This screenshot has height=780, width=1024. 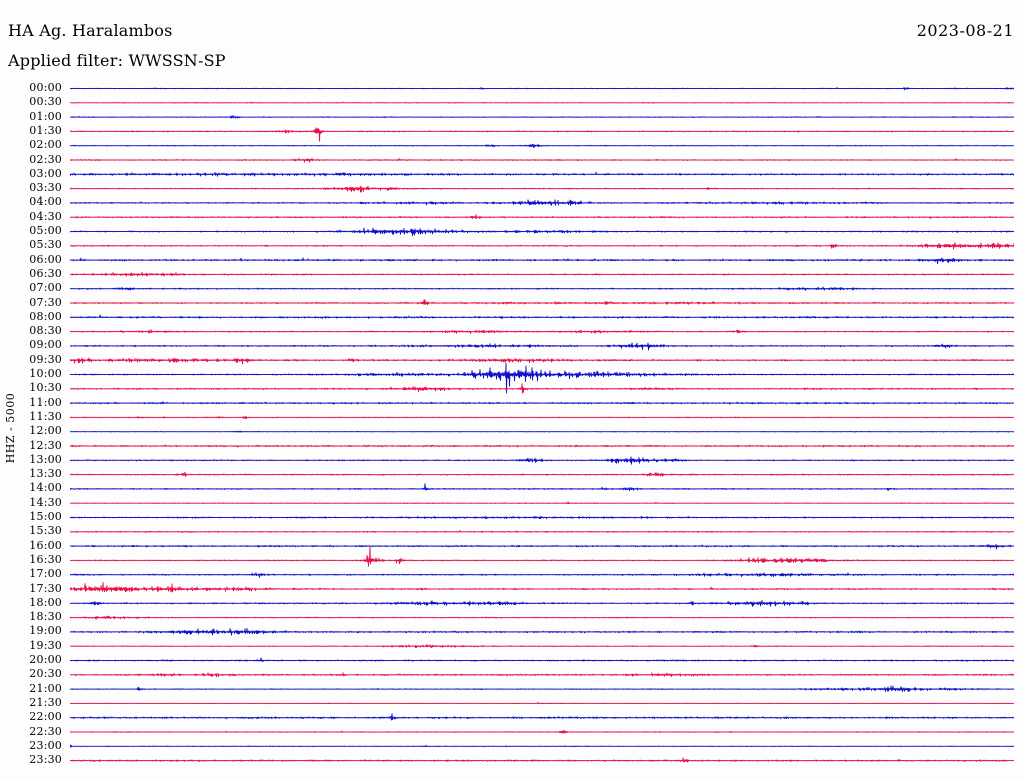 What do you see at coordinates (45, 617) in the screenshot?
I see `trace-time-label: 18:30` at bounding box center [45, 617].